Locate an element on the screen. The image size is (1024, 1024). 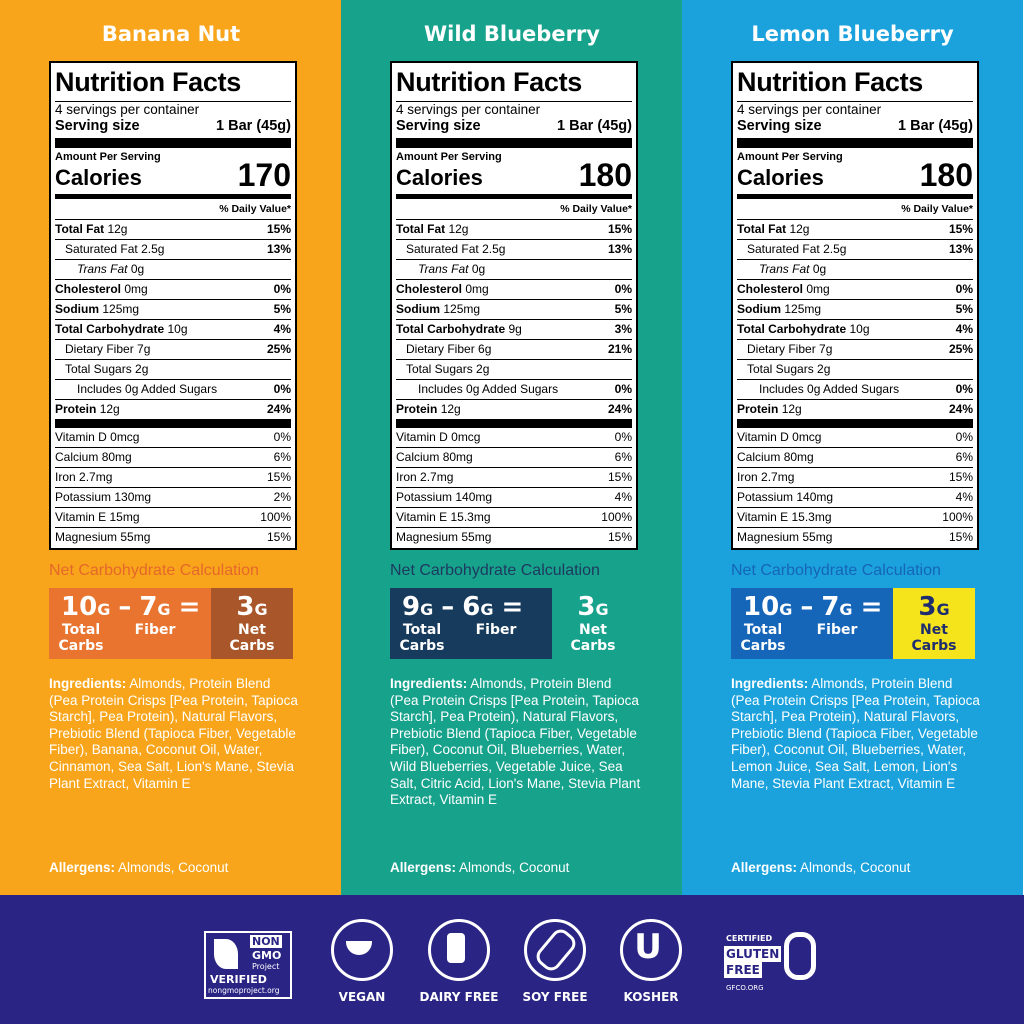
nutrient-row: Sodium 125mg 5% is located at coordinates (173, 309).